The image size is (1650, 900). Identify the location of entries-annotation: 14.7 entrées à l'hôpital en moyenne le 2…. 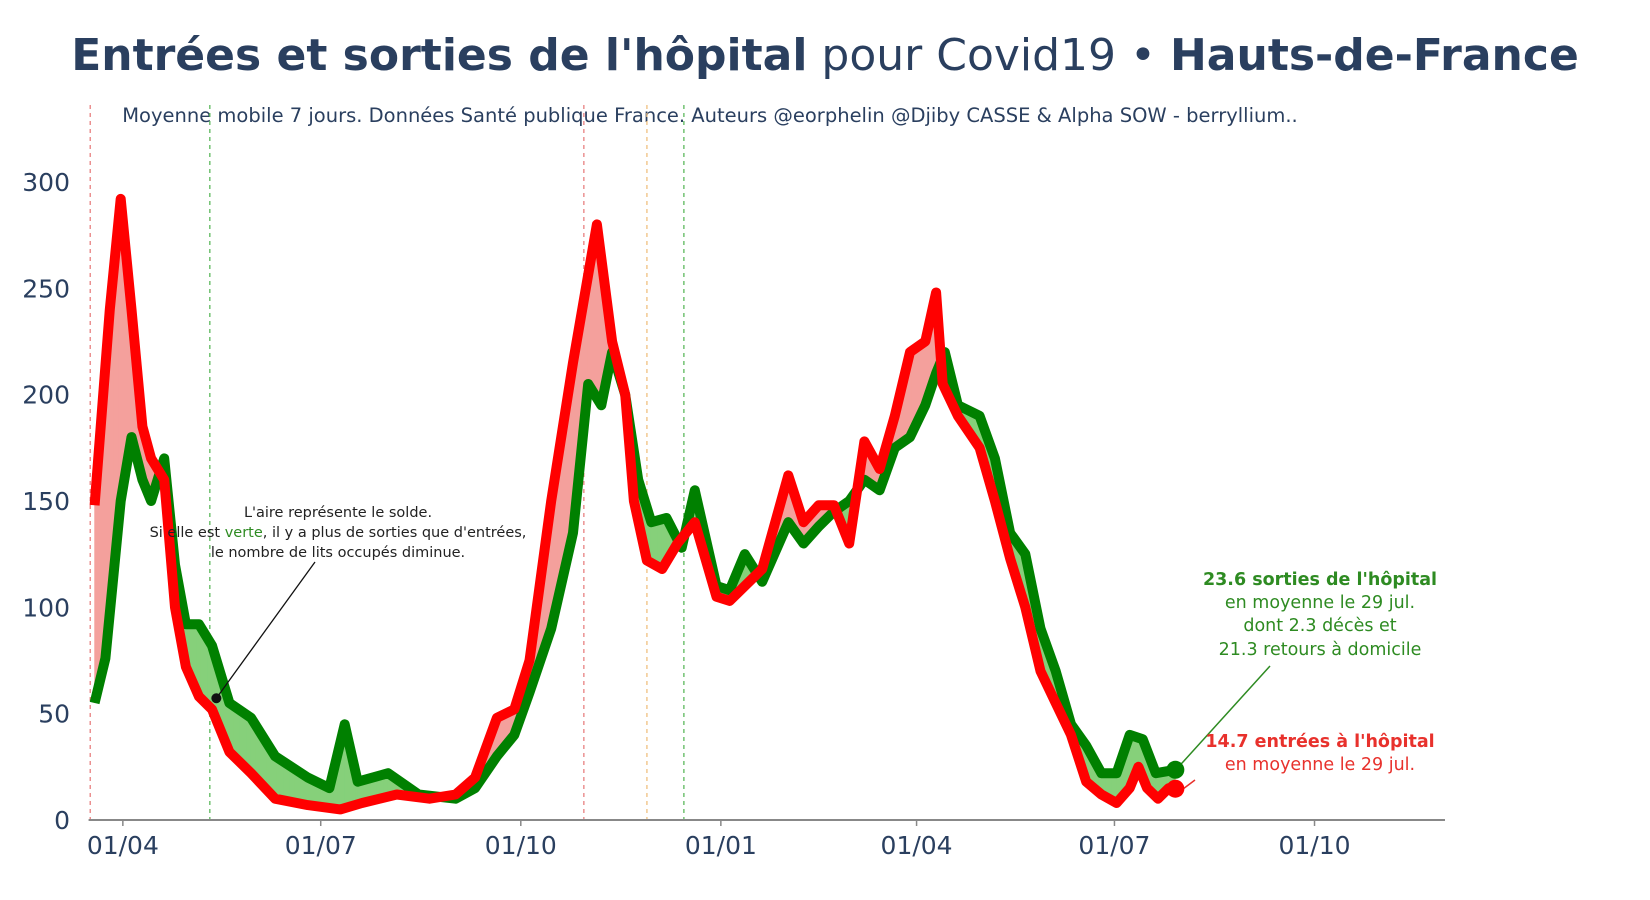
(1300, 765).